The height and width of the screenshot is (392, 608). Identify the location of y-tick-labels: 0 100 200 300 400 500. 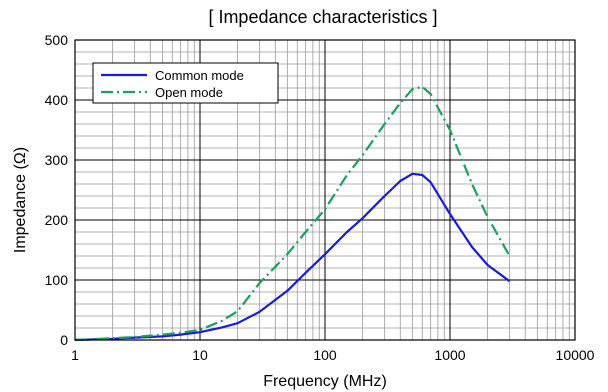
(57, 190).